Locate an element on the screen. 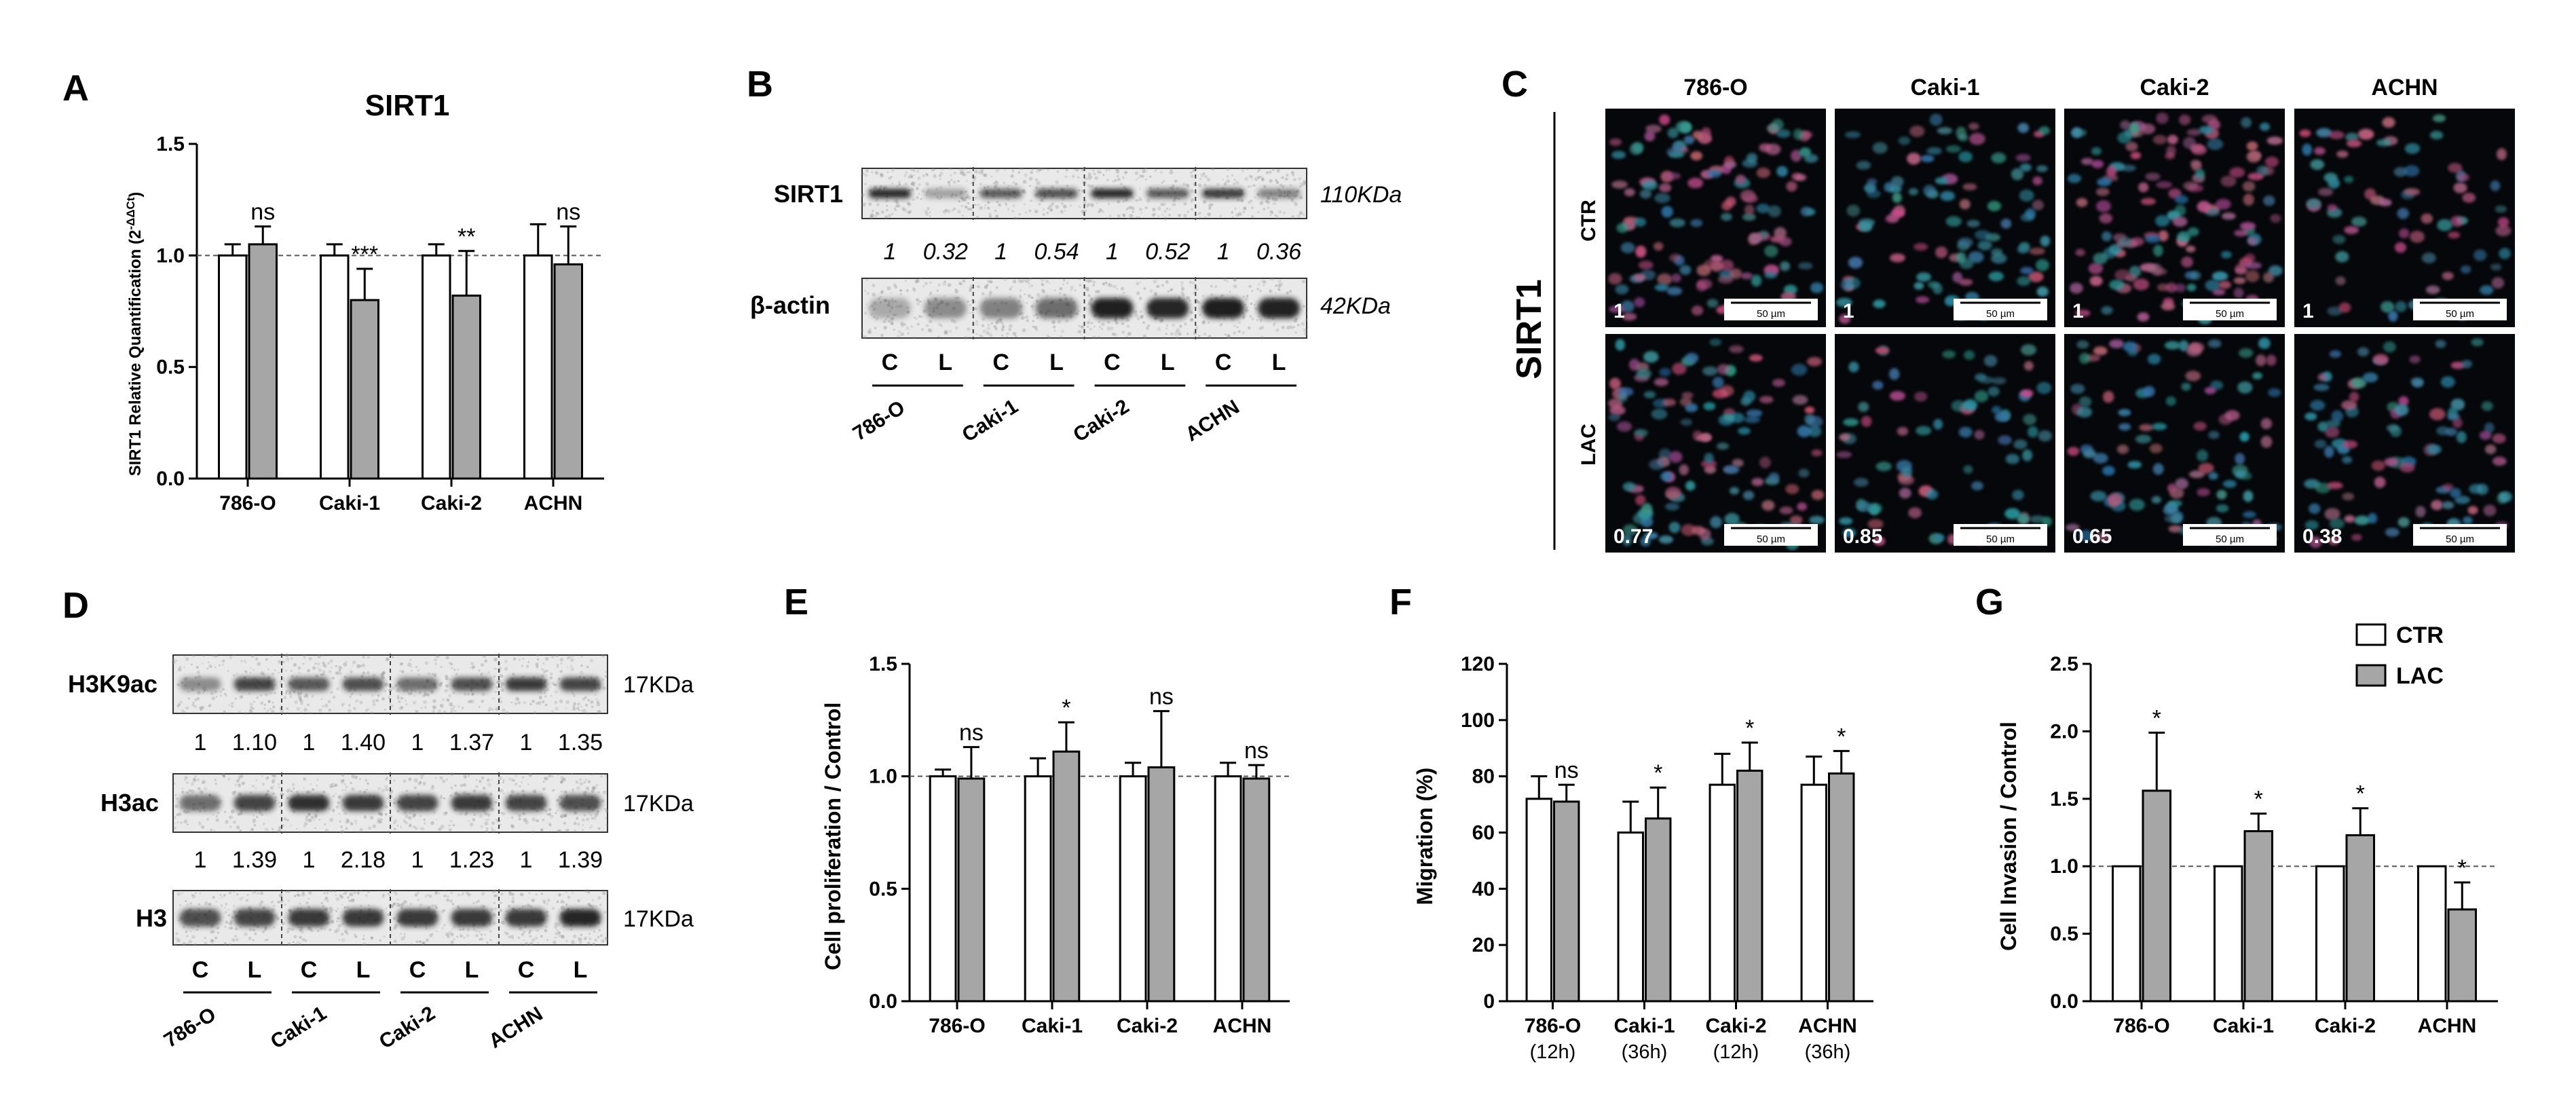 This screenshot has width=2576, height=1120. microscopy-col-label: ACHN is located at coordinates (2405, 87).